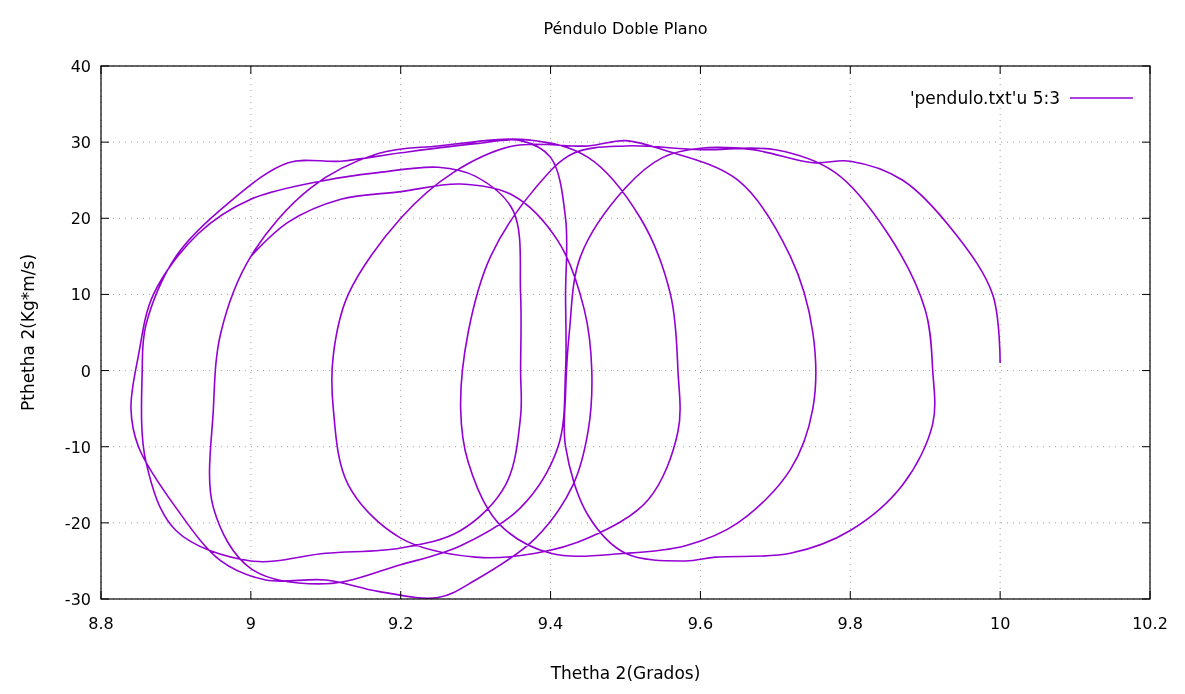 This screenshot has height=694, width=1185. I want to click on y-tick-label: 40, so click(80, 66).